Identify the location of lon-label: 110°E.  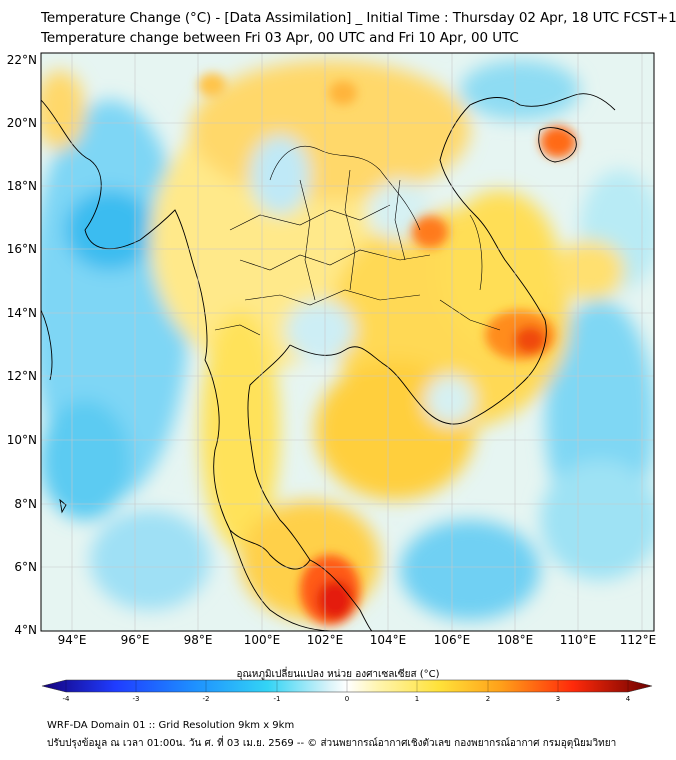
(578, 640).